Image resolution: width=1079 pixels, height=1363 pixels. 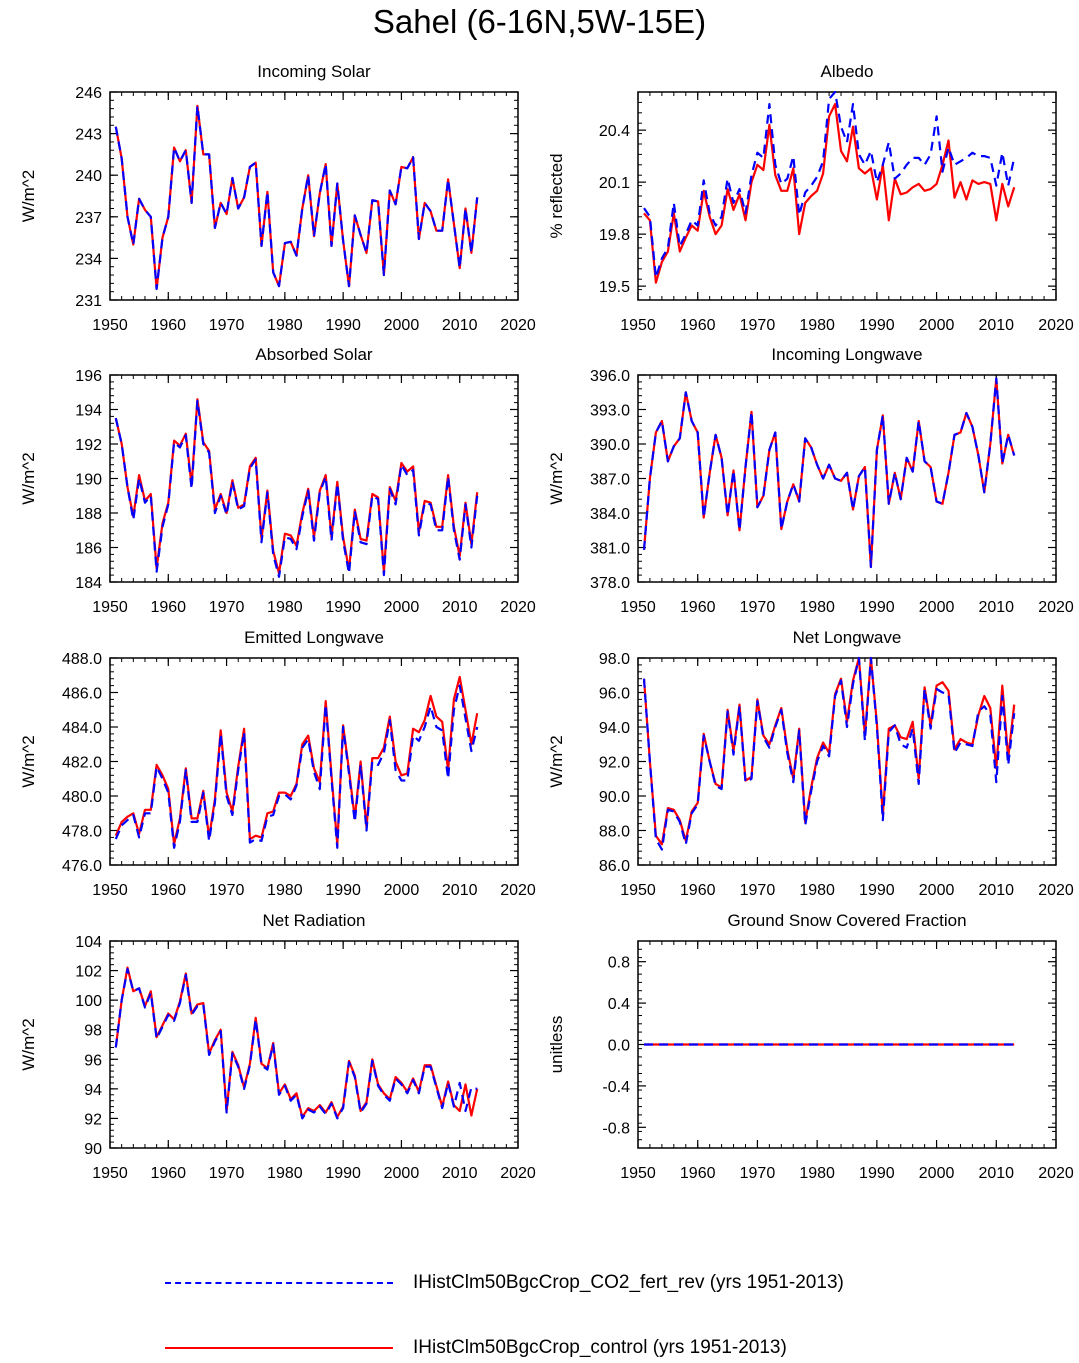 I want to click on y-tick-label: 20.4, so click(x=614, y=131).